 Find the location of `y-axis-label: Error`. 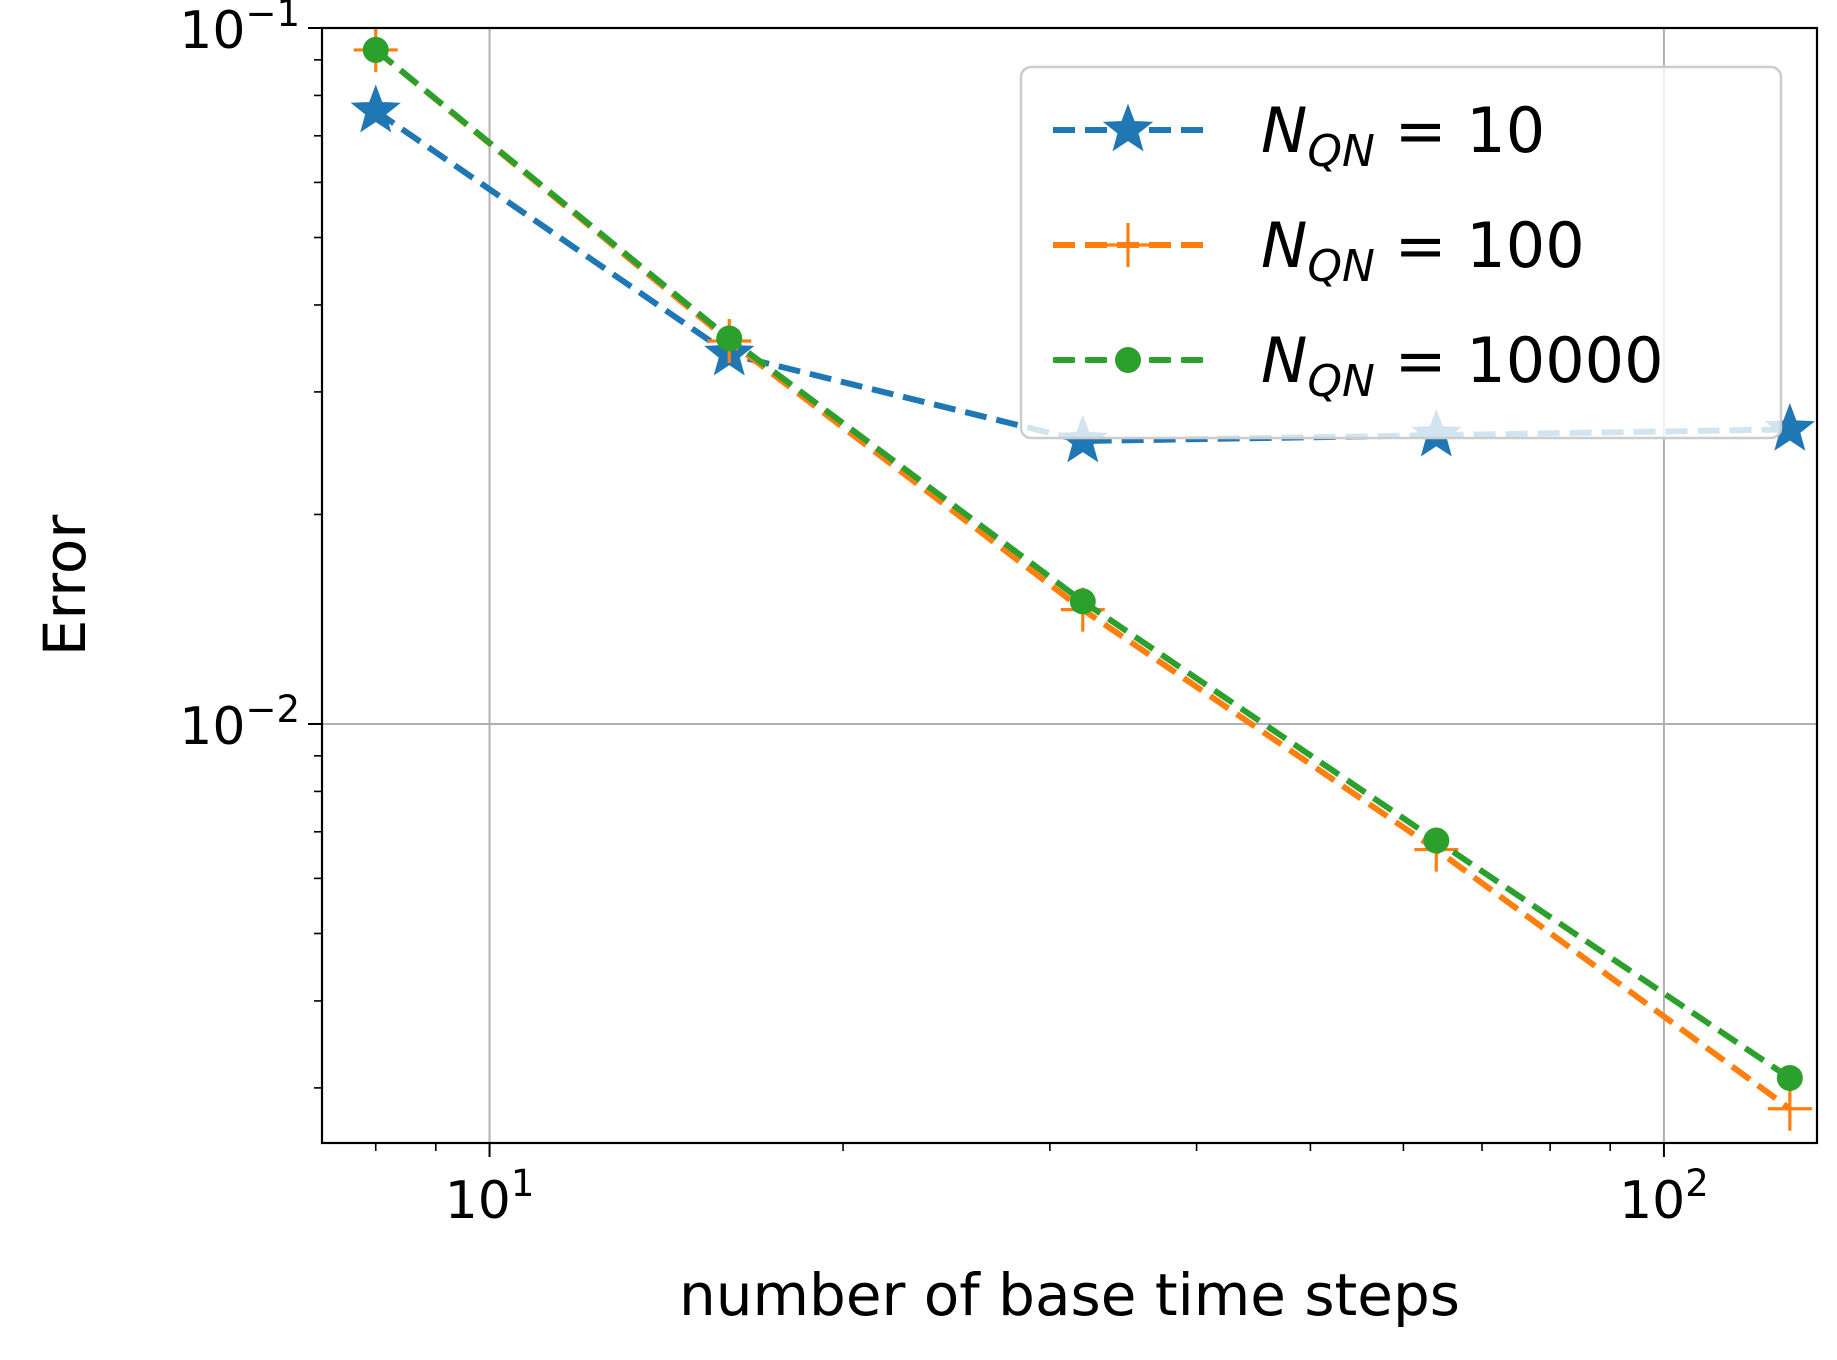

y-axis-label: Error is located at coordinates (65, 586).